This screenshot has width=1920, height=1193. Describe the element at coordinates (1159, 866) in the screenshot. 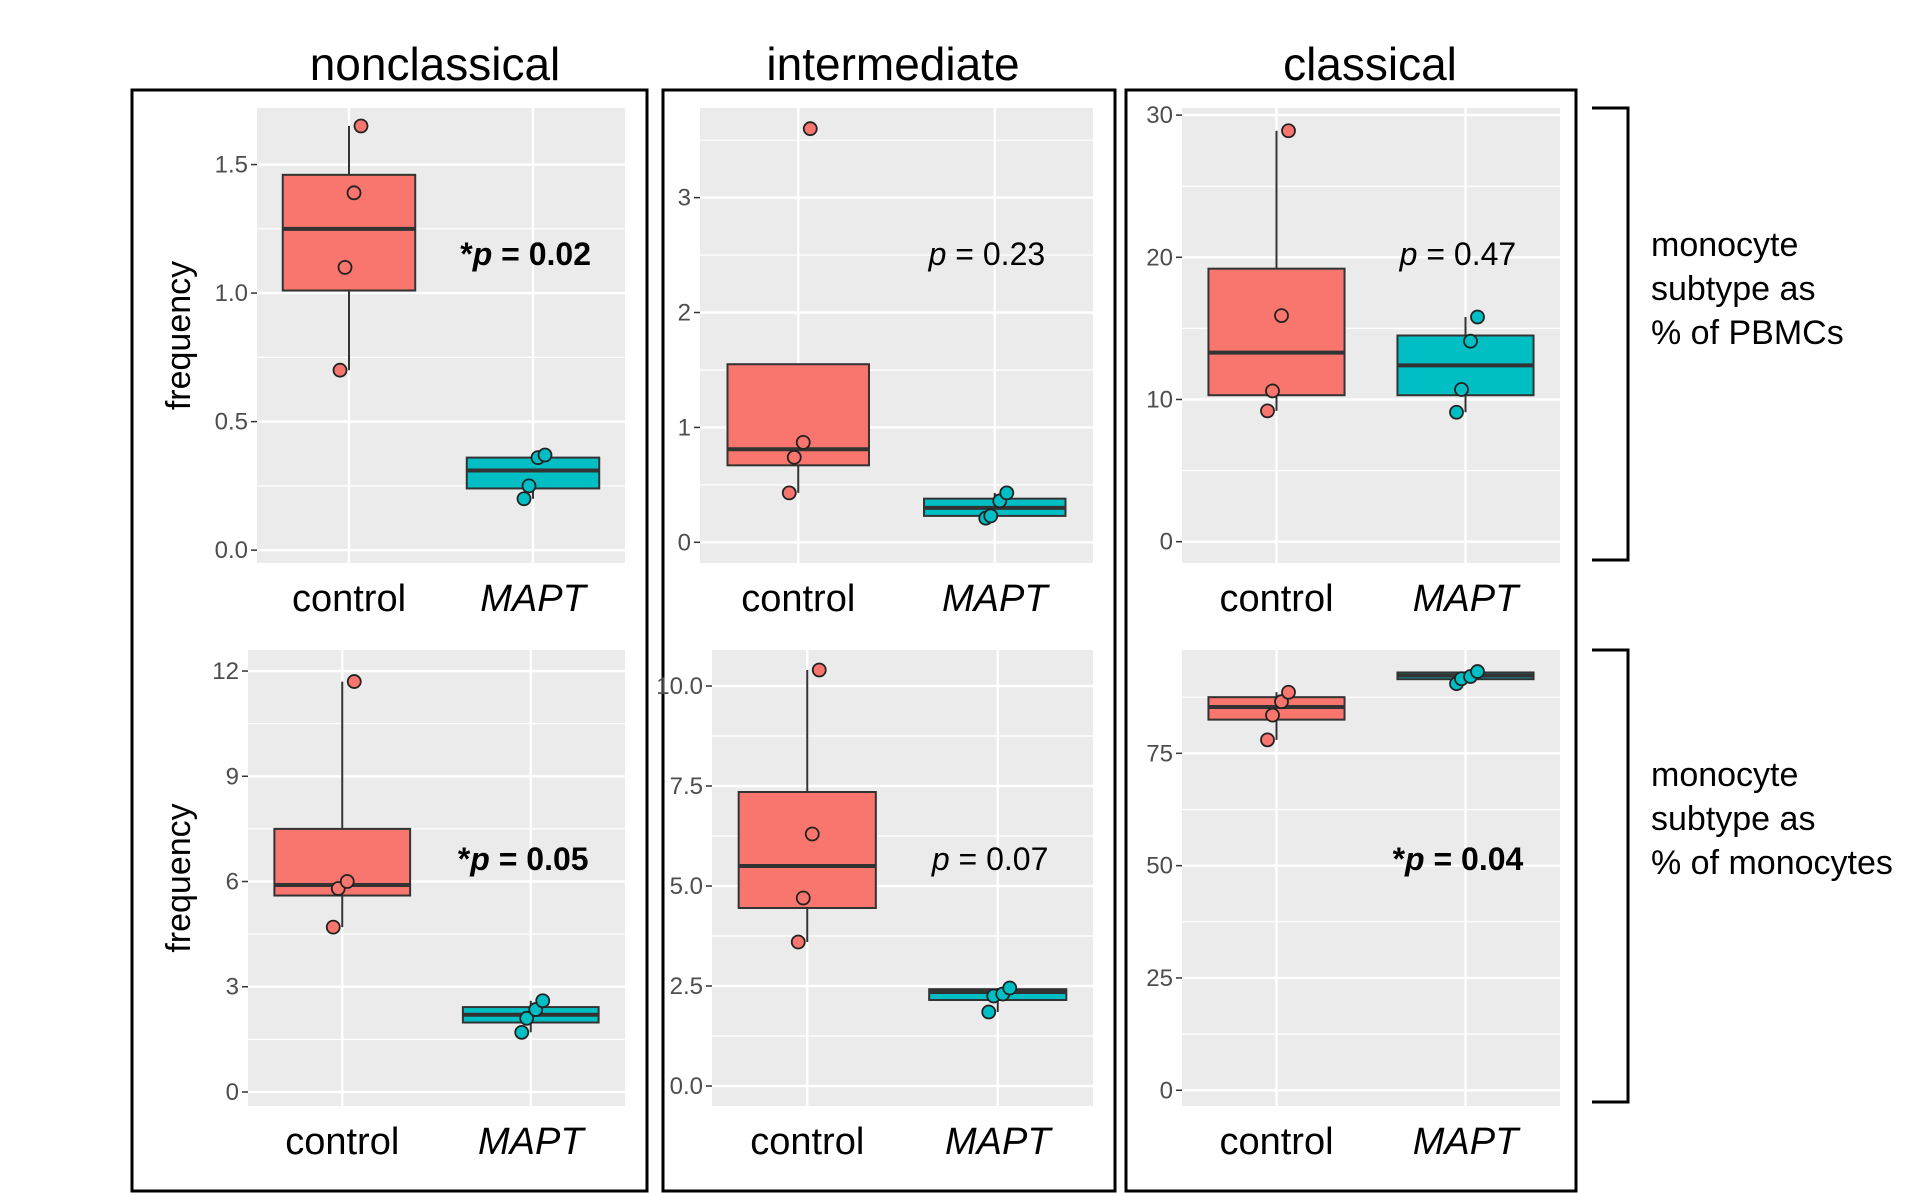

I see `y-tick-label: 50` at that location.